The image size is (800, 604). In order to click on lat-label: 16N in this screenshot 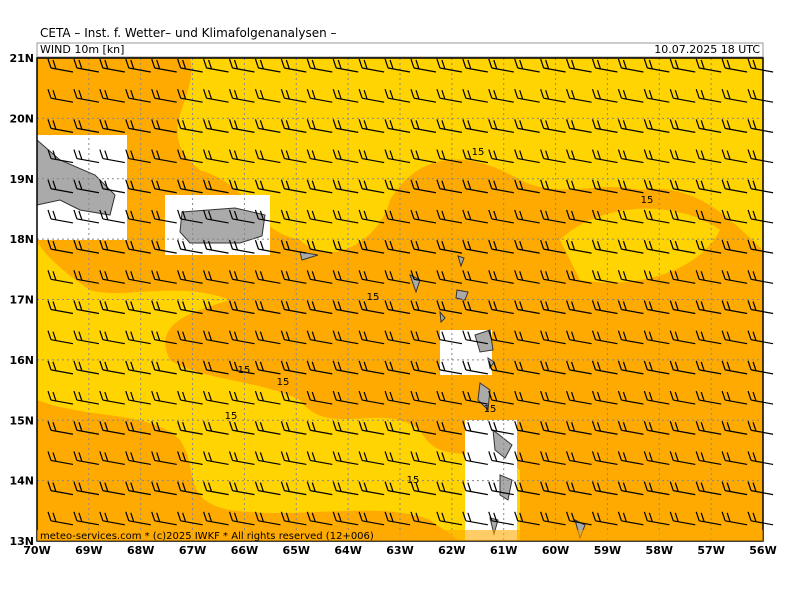, I will do `click(21, 360)`.